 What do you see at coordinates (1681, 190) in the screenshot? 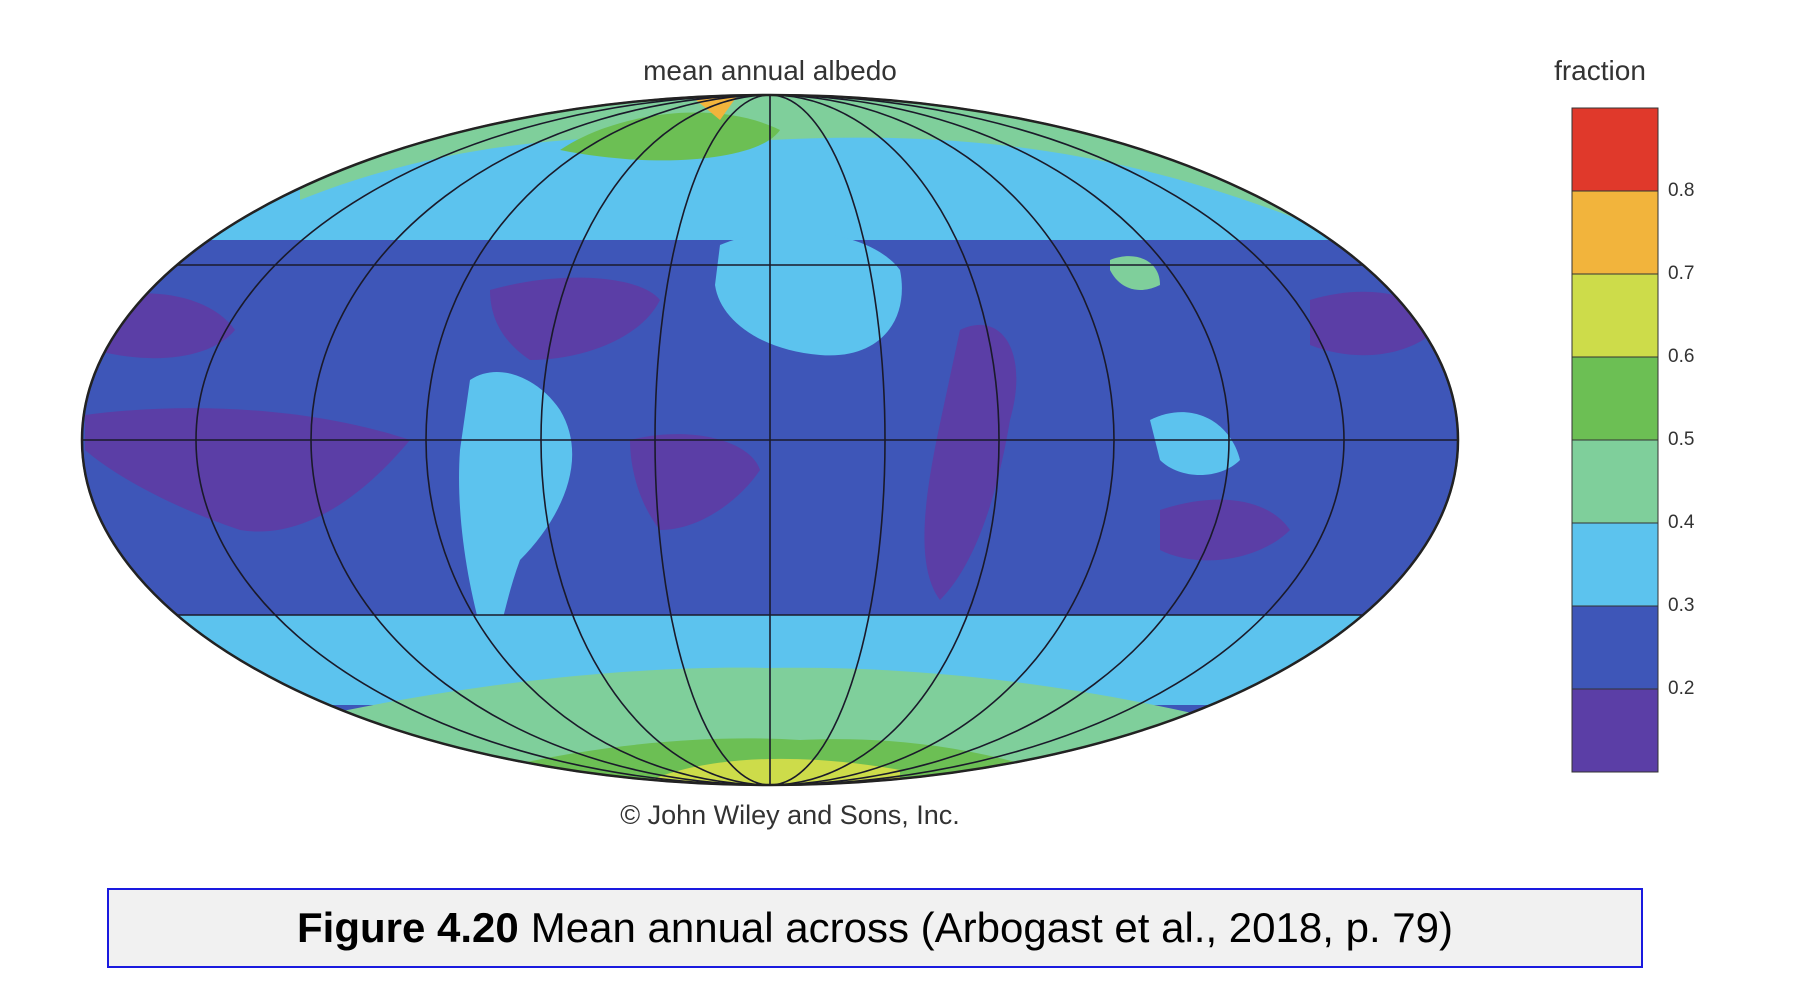
I see `legend-tick-label: 0.8` at bounding box center [1681, 190].